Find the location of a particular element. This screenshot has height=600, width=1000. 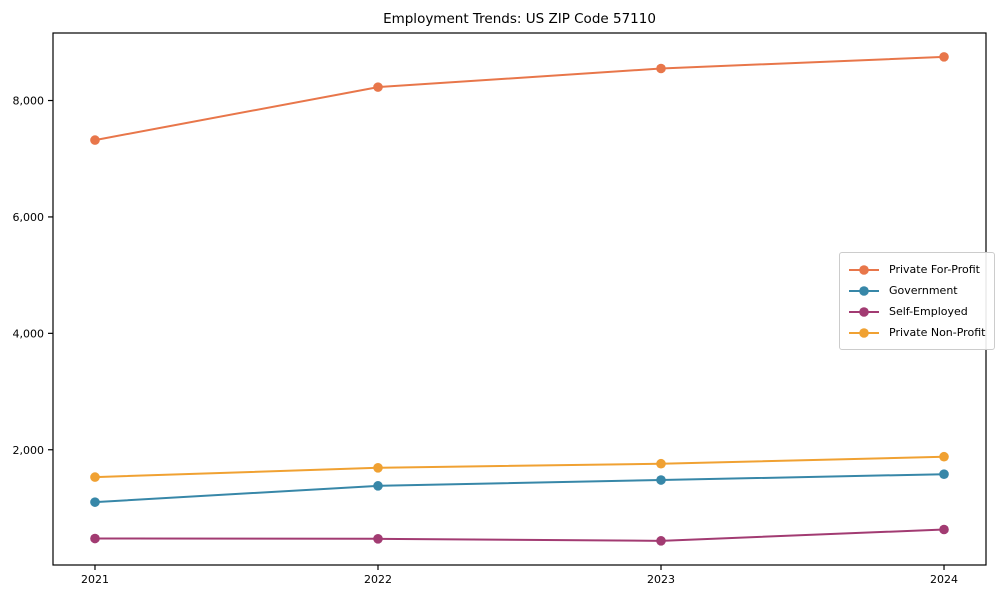

legend-item: Private For-Profit is located at coordinates (916, 269).